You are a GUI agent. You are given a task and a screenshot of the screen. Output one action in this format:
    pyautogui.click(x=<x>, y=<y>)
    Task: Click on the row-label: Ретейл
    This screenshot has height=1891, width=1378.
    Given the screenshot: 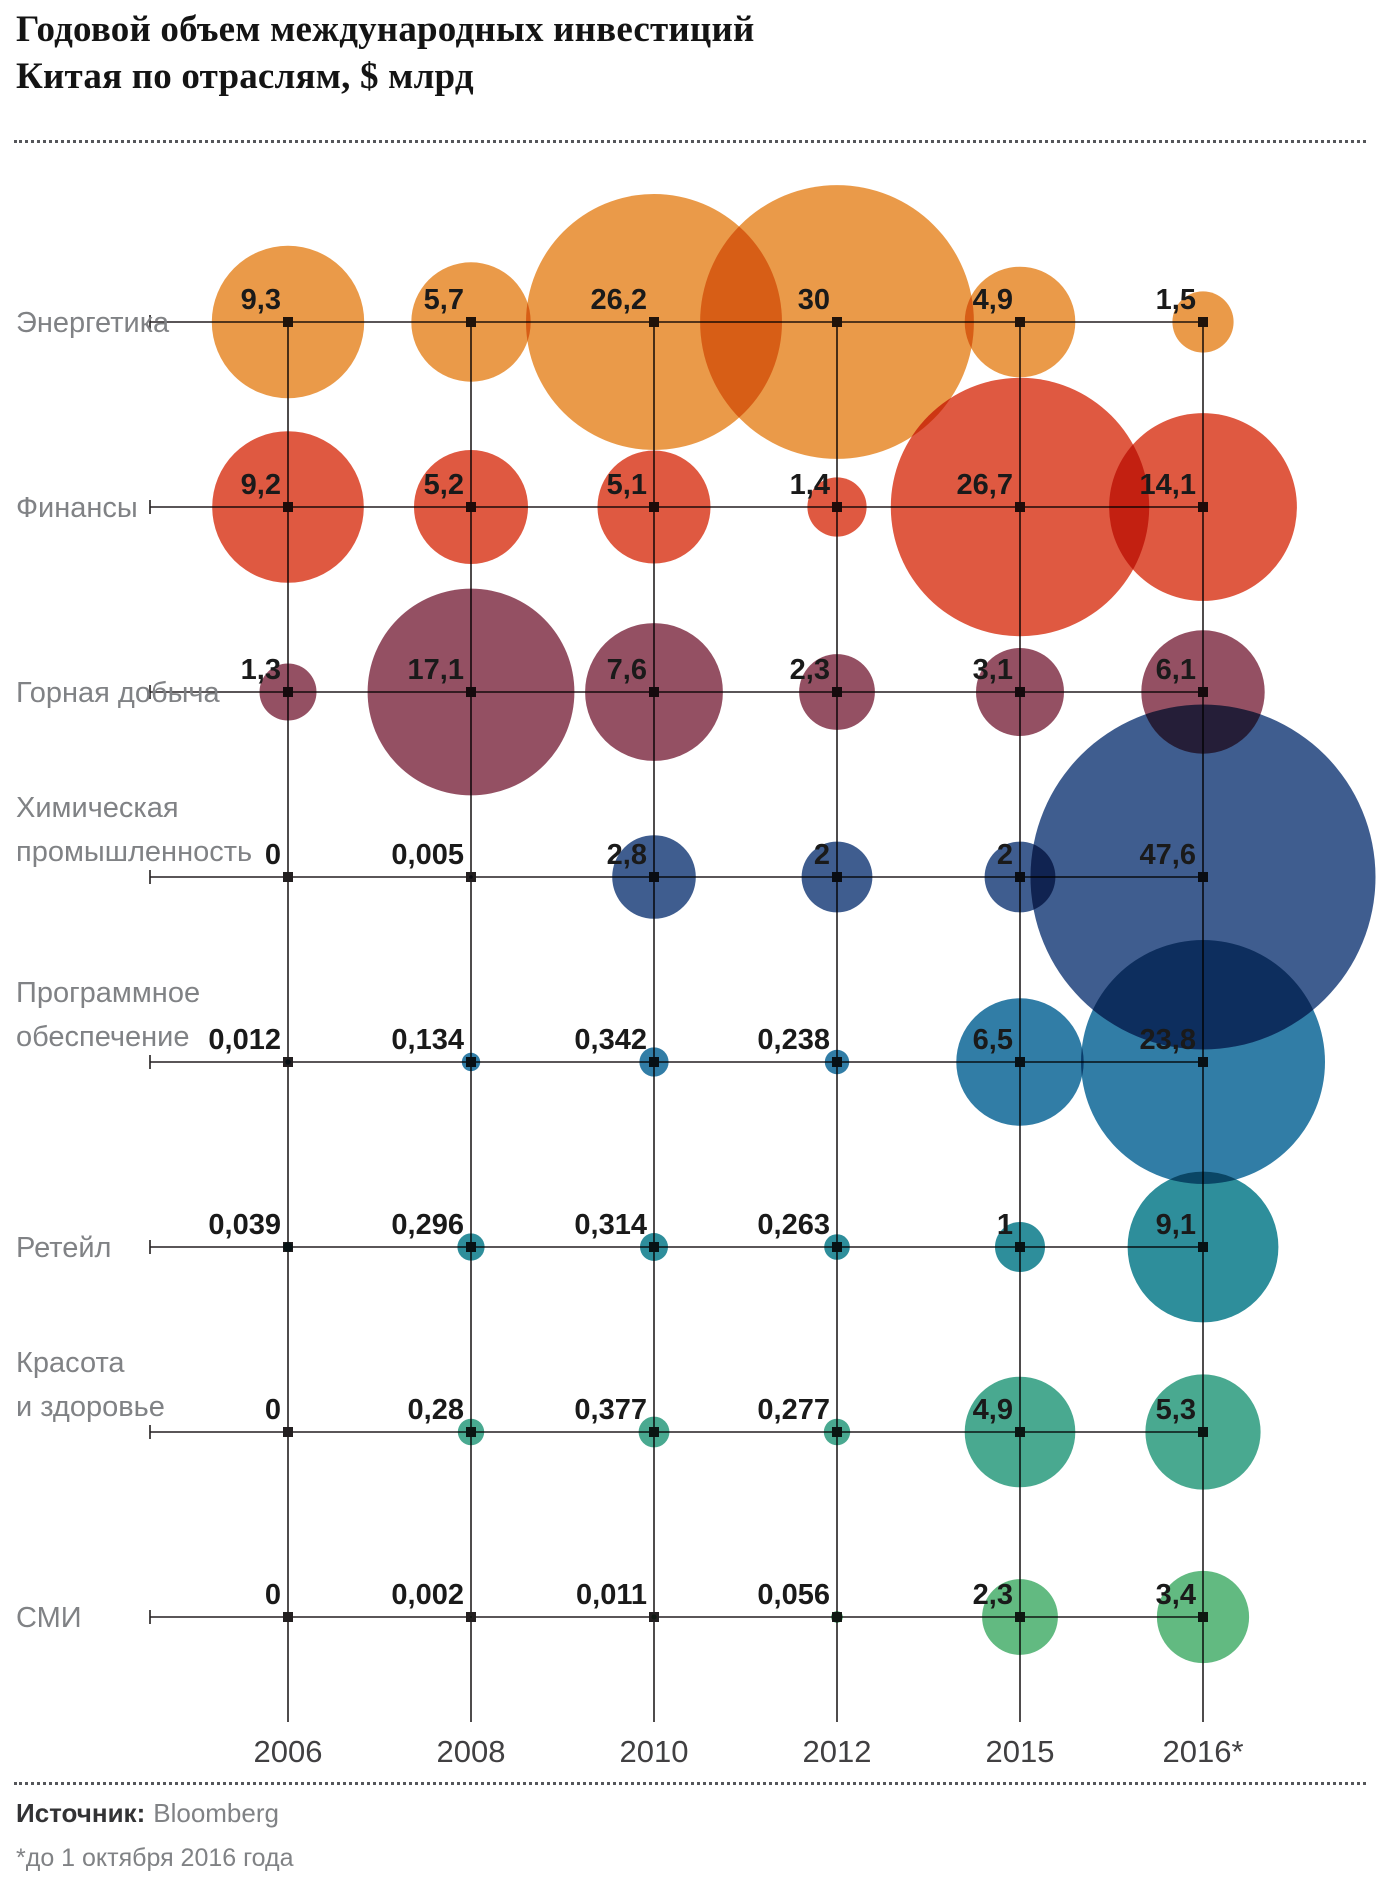 What is the action you would take?
    pyautogui.click(x=63, y=1248)
    